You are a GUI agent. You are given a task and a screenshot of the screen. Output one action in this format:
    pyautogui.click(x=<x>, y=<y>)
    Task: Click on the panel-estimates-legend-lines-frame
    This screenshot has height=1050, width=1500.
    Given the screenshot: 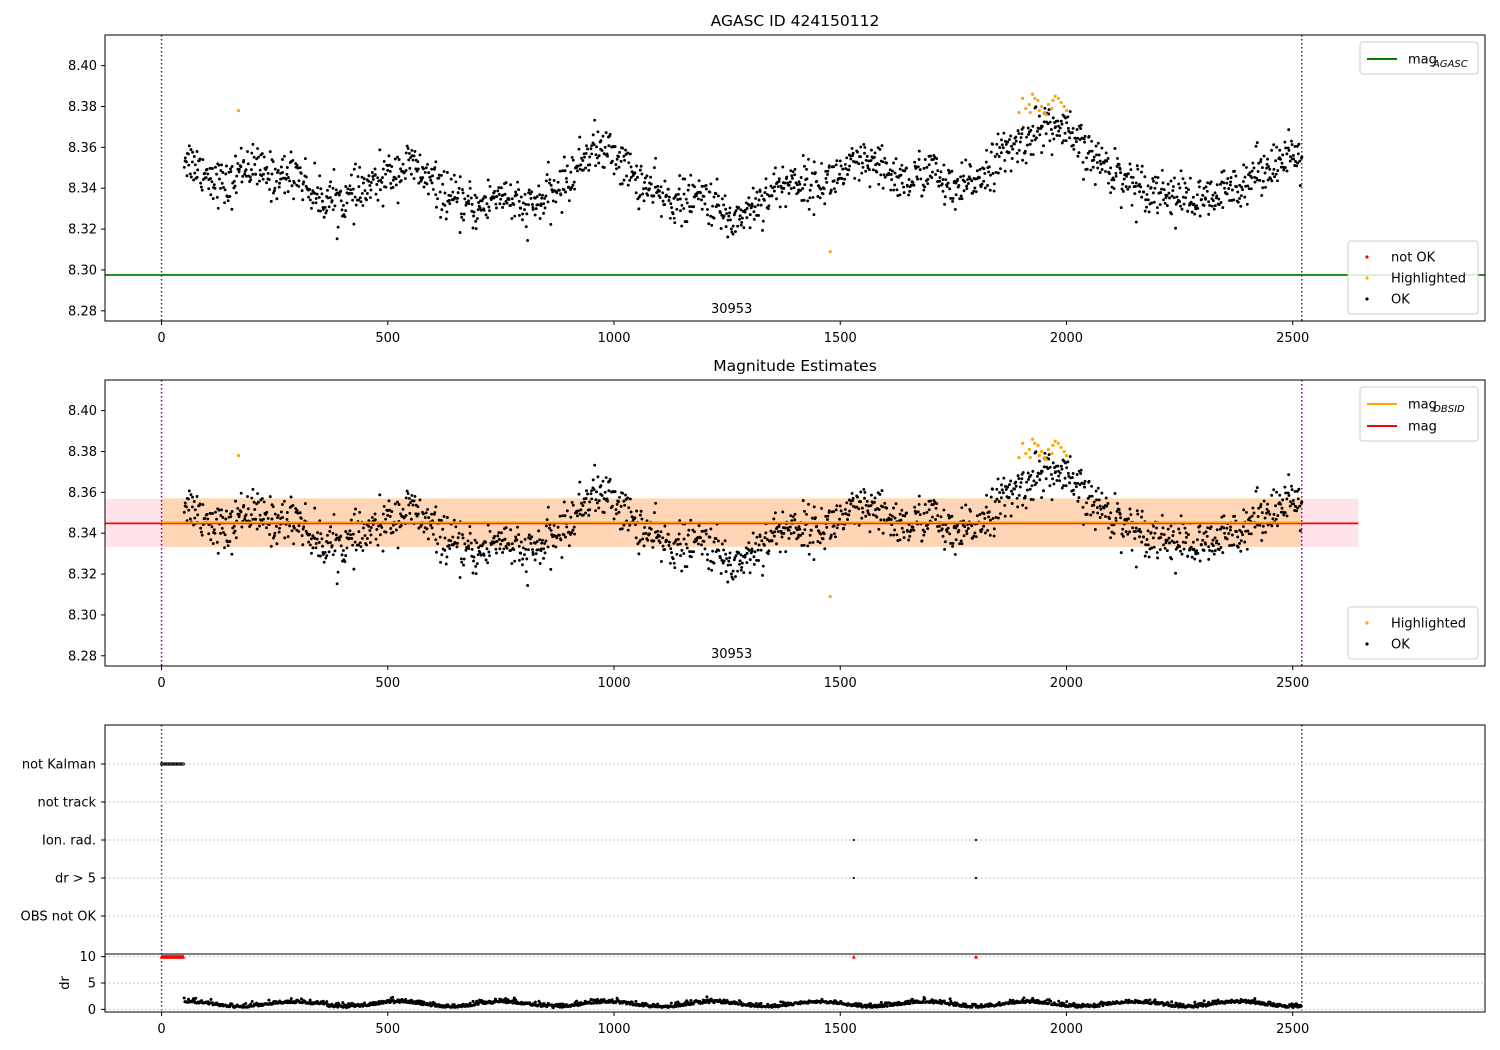 What is the action you would take?
    pyautogui.click(x=1419, y=414)
    